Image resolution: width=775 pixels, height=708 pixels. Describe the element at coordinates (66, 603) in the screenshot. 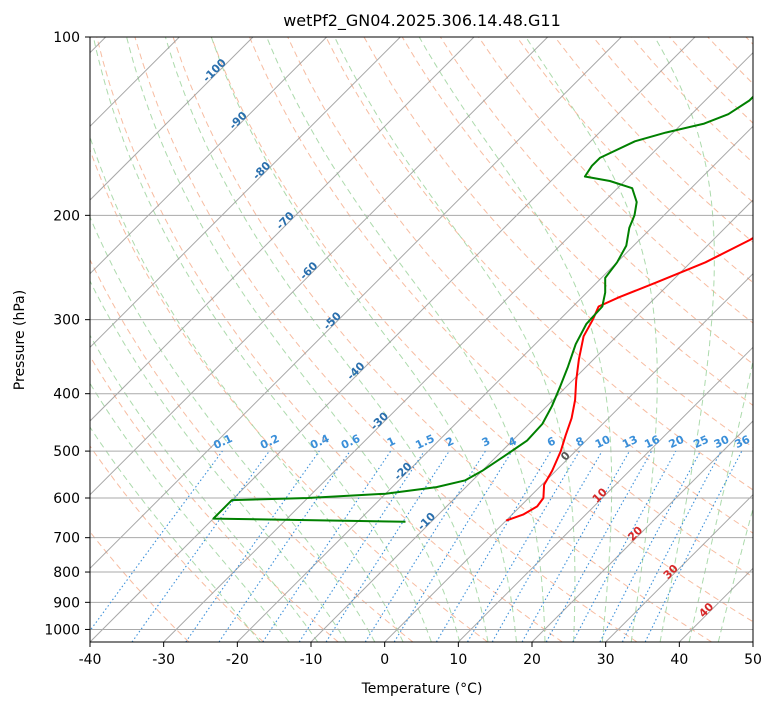

I see `y-tick-label: 900` at that location.